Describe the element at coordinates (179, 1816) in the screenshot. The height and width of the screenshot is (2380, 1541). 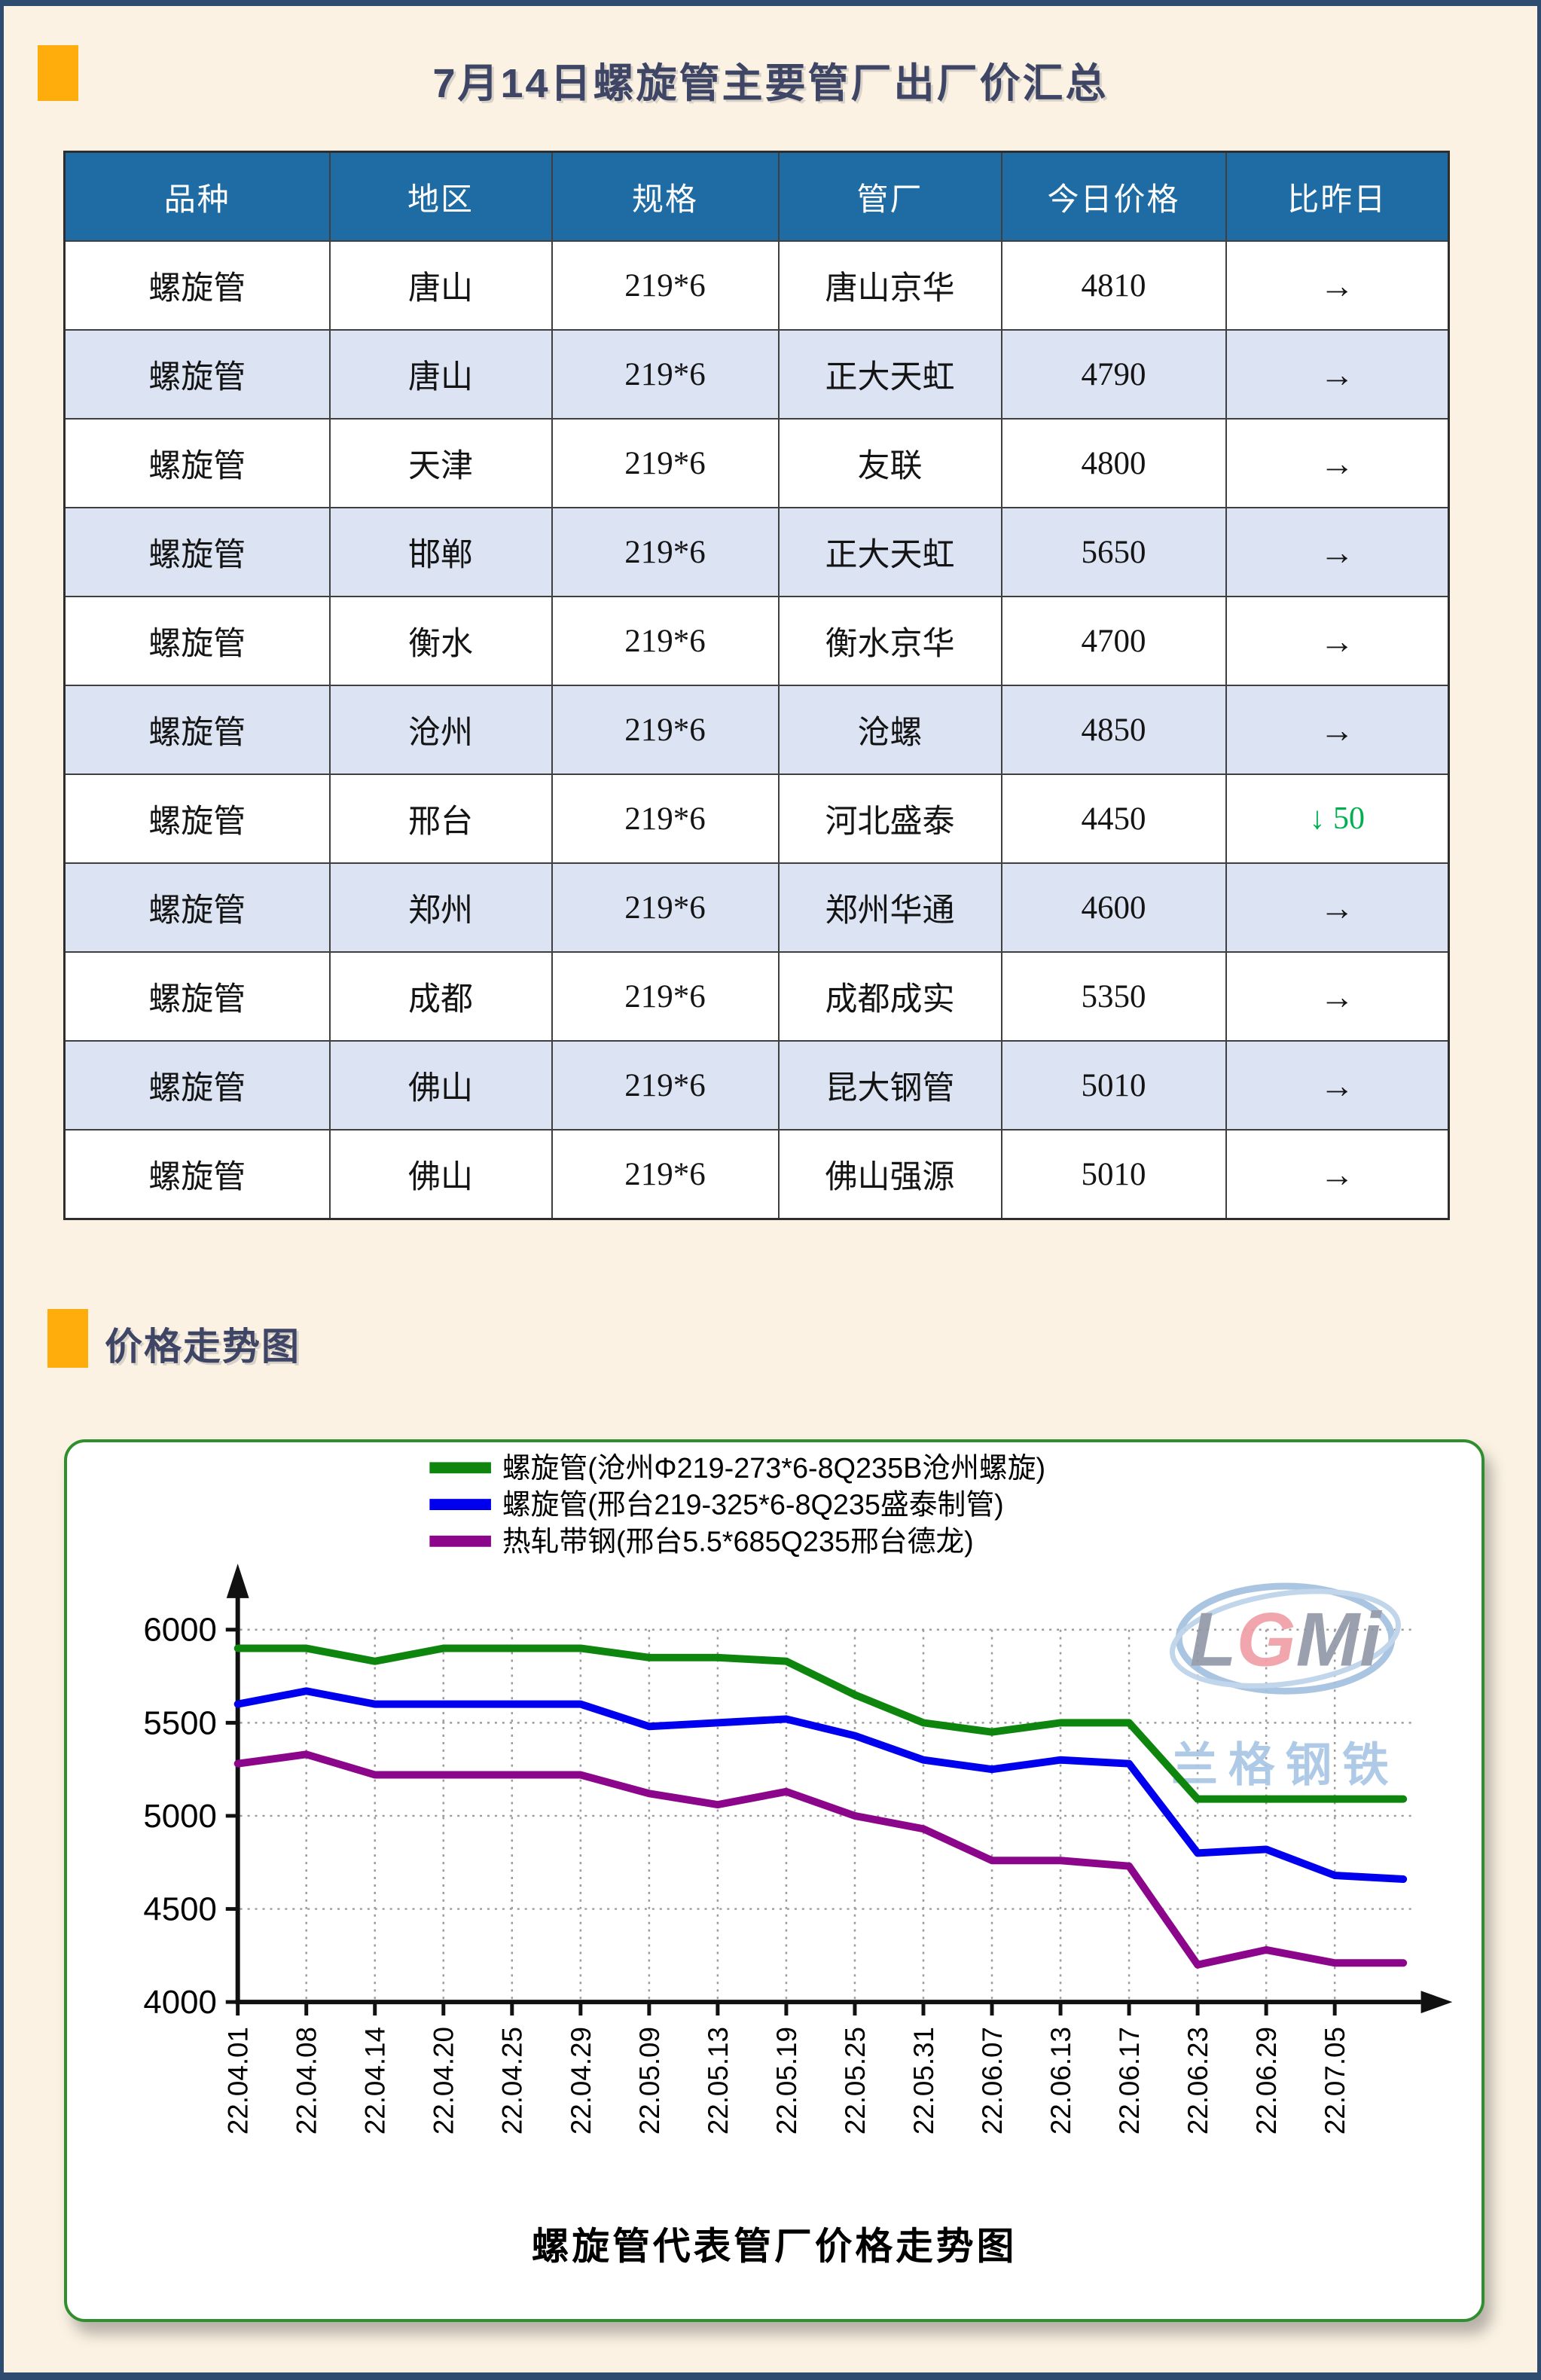
I see `y-tick-label: 5000` at that location.